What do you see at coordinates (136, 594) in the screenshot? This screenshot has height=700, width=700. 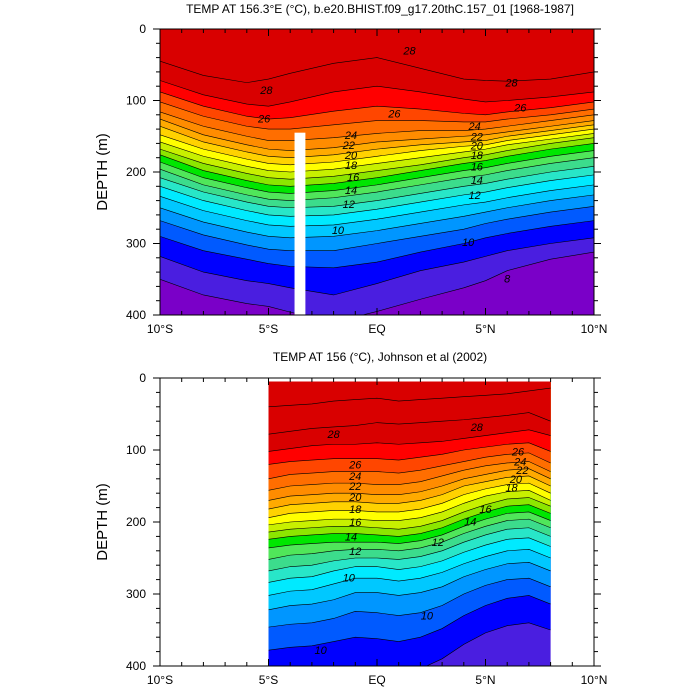 I see `y-tick-label: 300` at bounding box center [136, 594].